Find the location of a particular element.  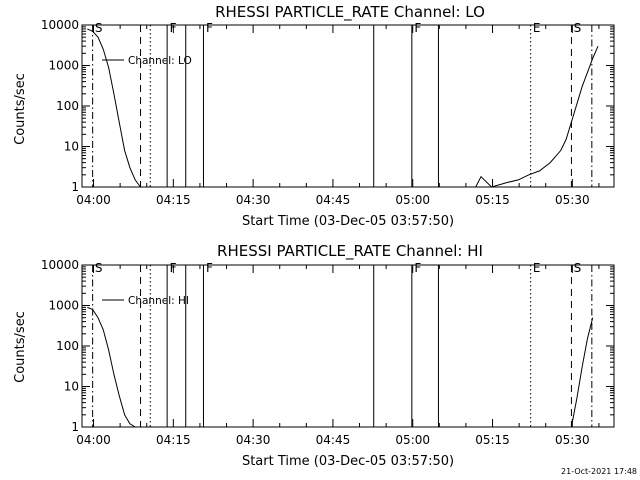

legend-label: Channel: HI is located at coordinates (158, 301).